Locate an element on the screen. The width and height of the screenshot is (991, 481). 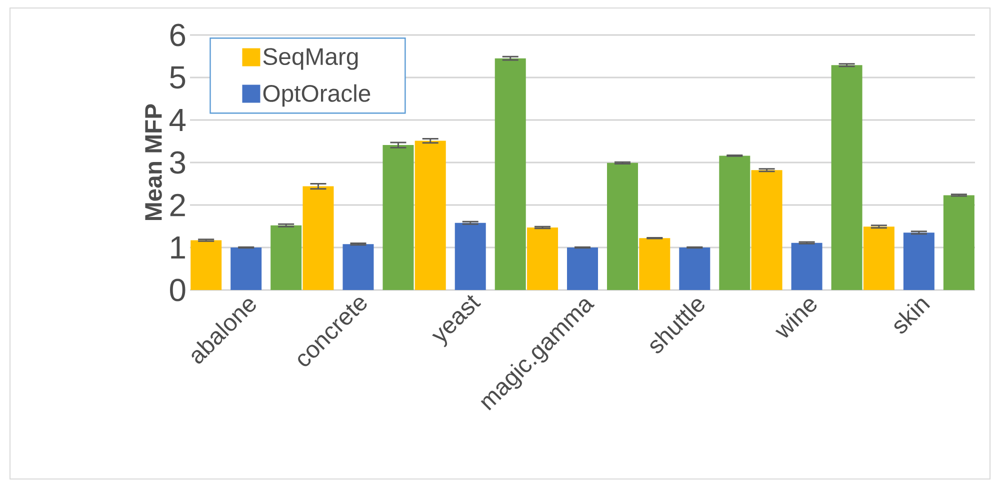
y-tick-label: 6 is located at coordinates (178, 35).